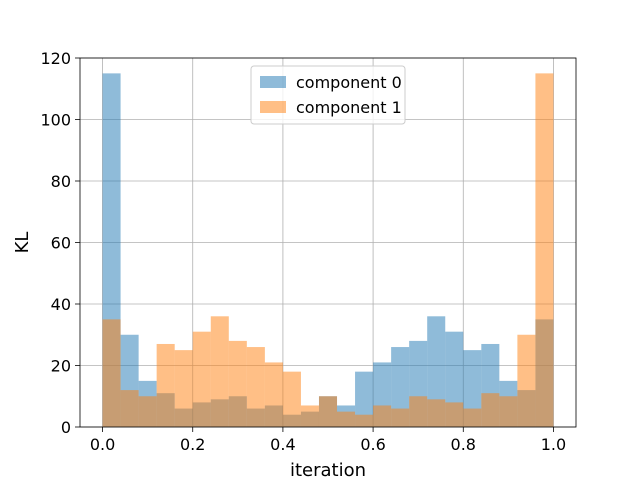  Describe the element at coordinates (328, 440) in the screenshot. I see `x-axis-ticks: 0.0 0.2 0.4 0.6 0.8 1.0` at that location.